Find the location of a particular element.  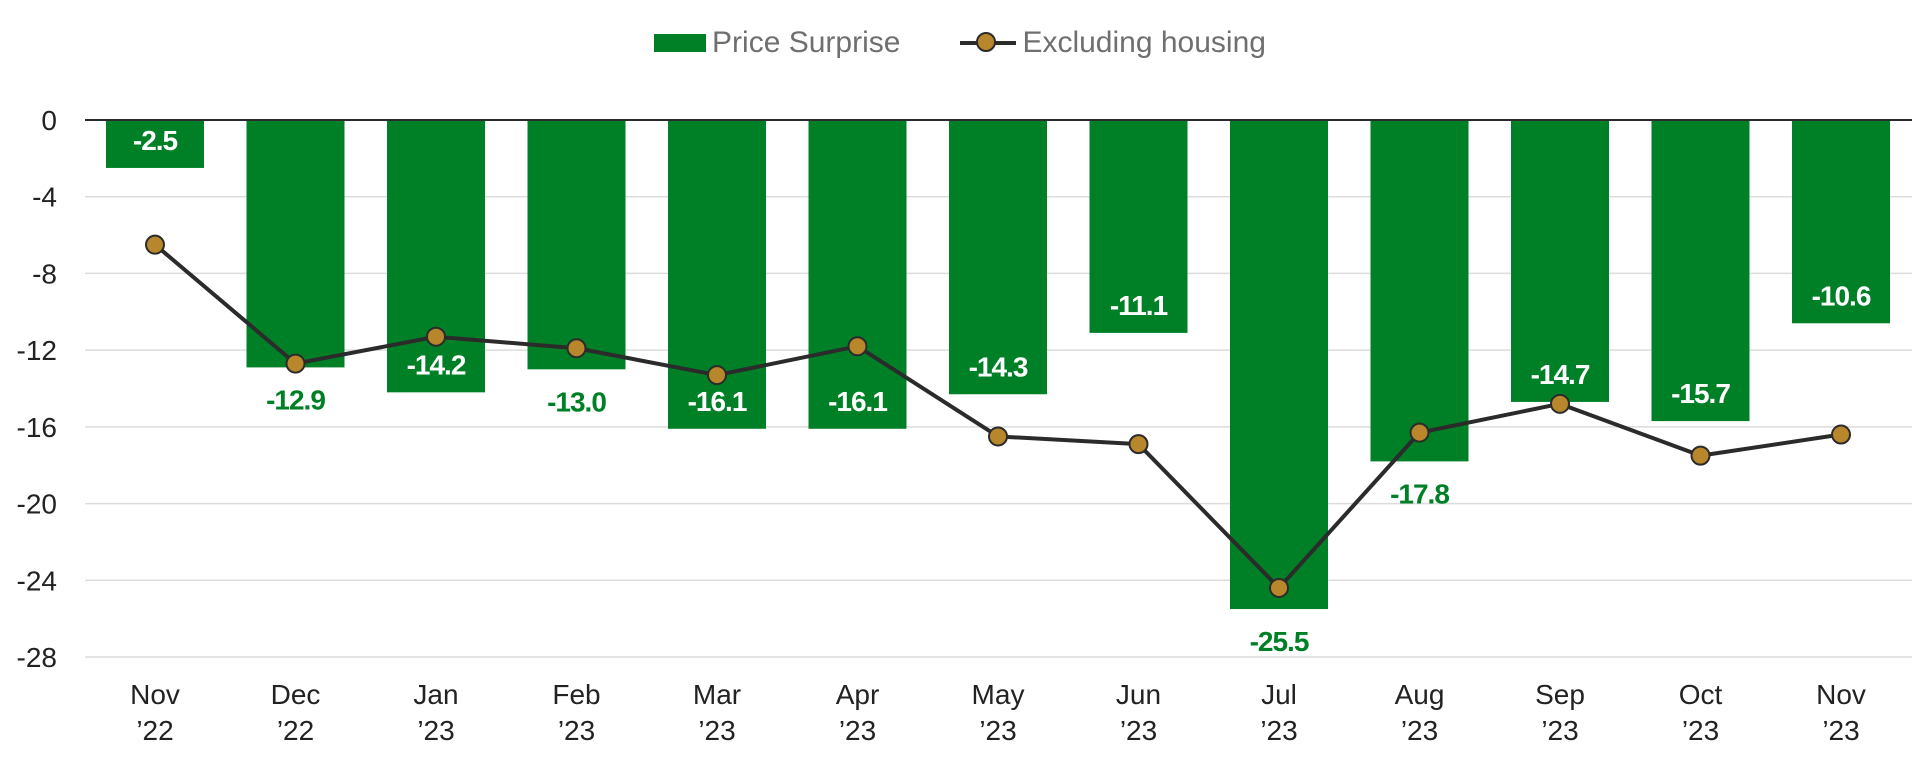

y-tick-label: -16 is located at coordinates (37, 427).